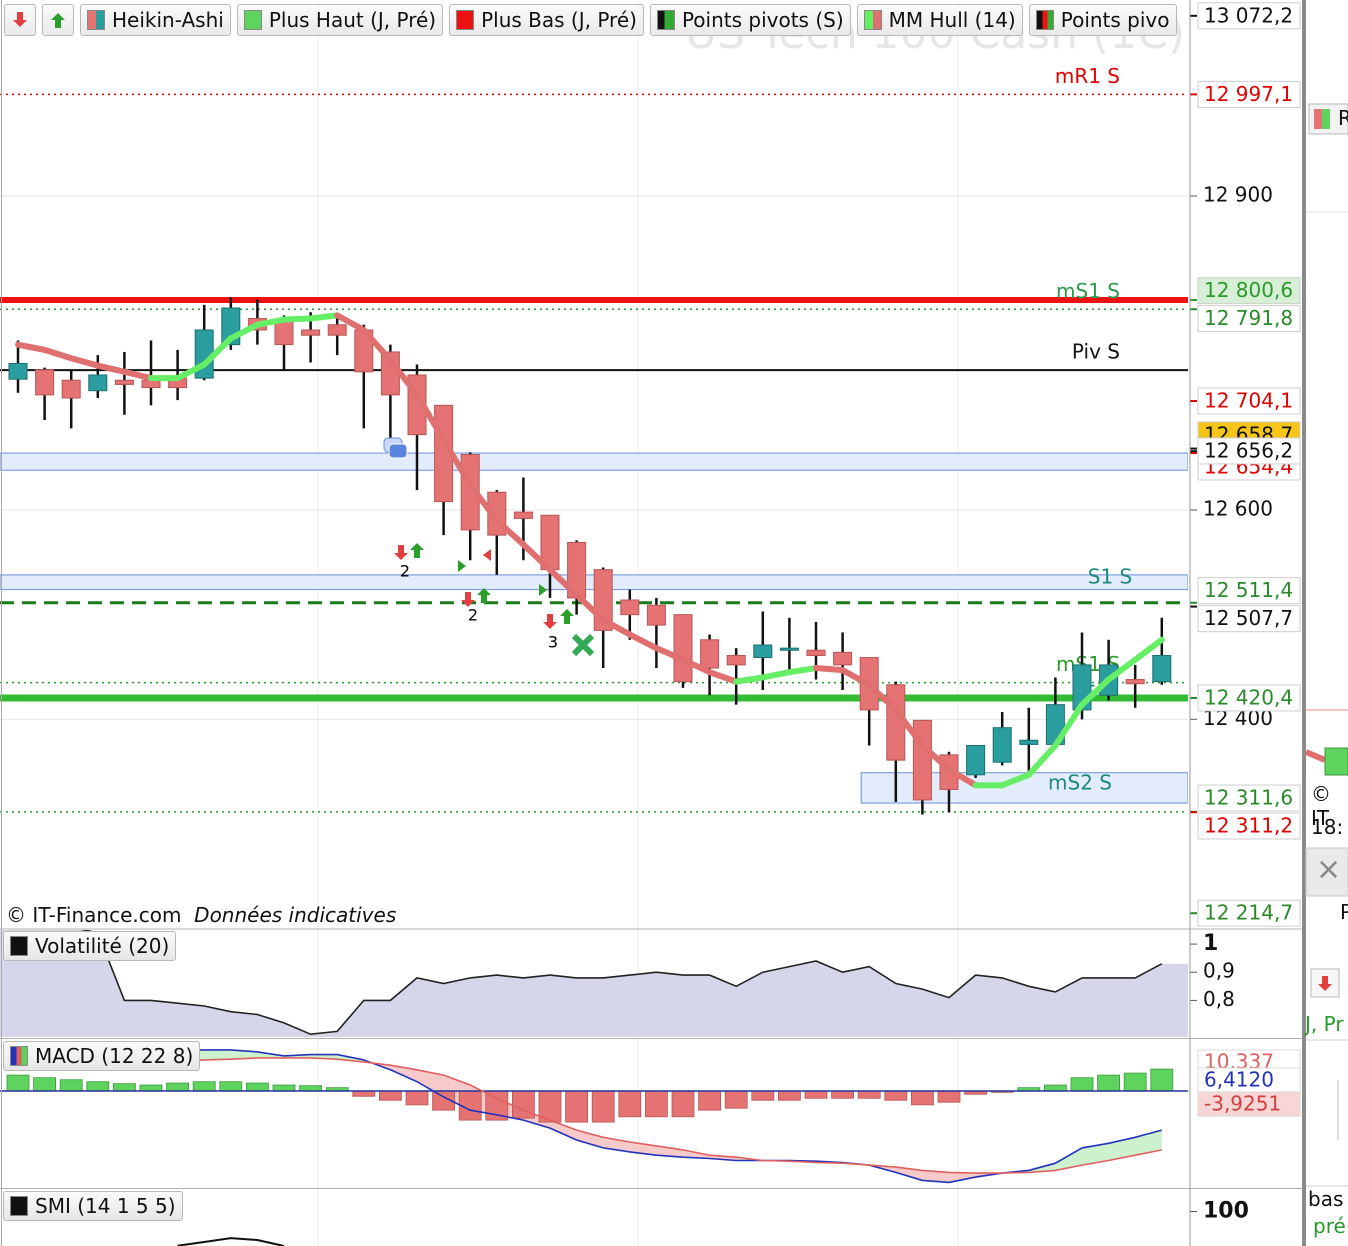 The height and width of the screenshot is (1246, 1348). I want to click on legend-label: Heikin-Ashi, so click(168, 20).